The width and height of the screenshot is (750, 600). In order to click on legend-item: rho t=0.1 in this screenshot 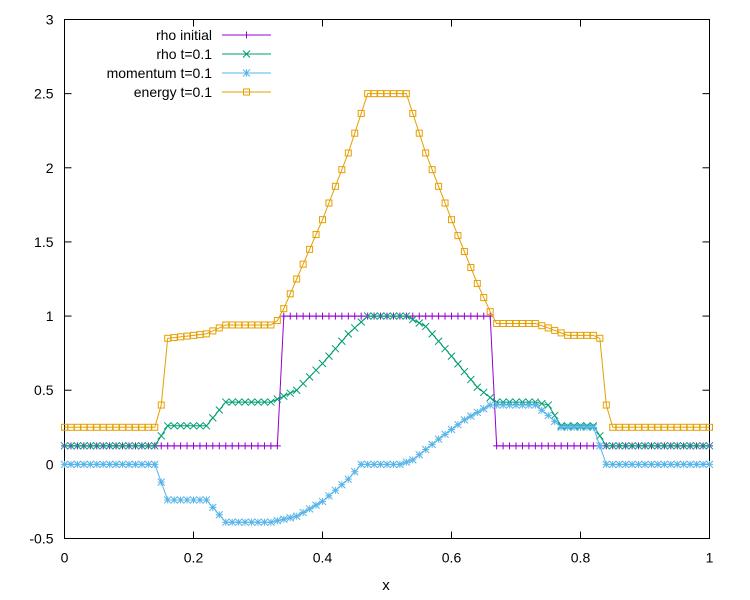, I will do `click(213, 54)`.